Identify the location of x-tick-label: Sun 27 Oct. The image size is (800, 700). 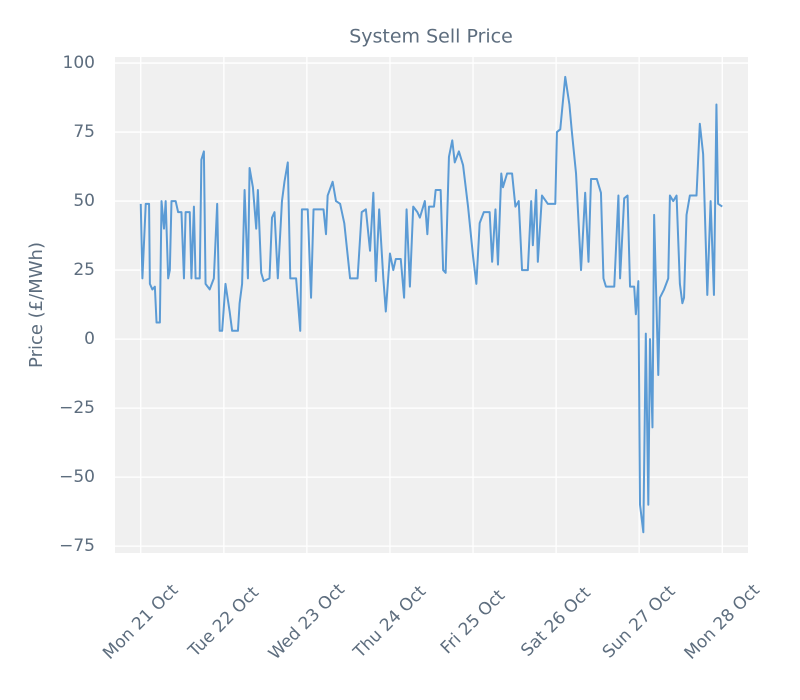
(639, 621).